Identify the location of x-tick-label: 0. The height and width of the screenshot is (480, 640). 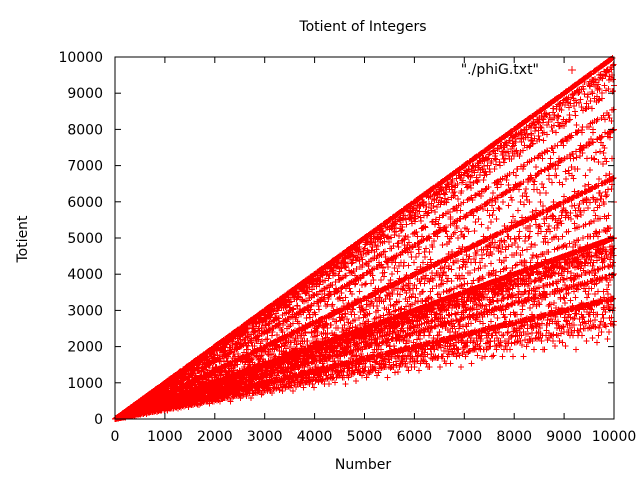
(115, 437).